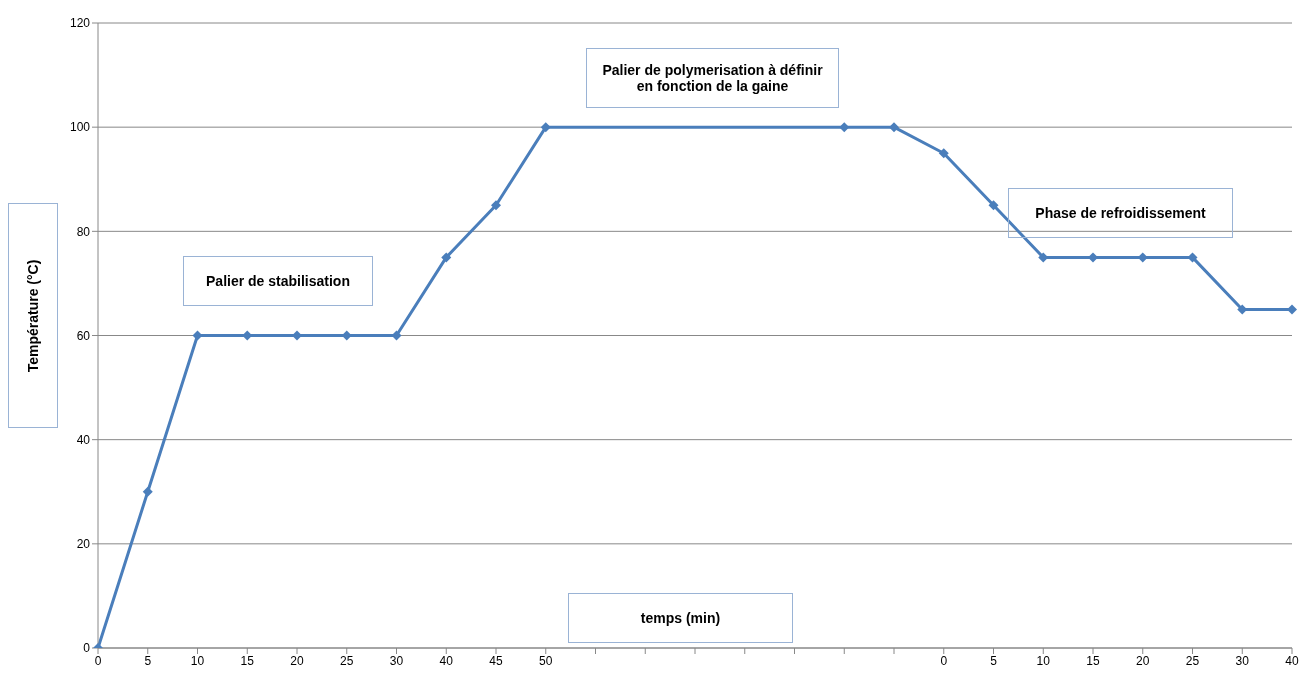  Describe the element at coordinates (80, 127) in the screenshot. I see `y-tick-label: 100` at that location.